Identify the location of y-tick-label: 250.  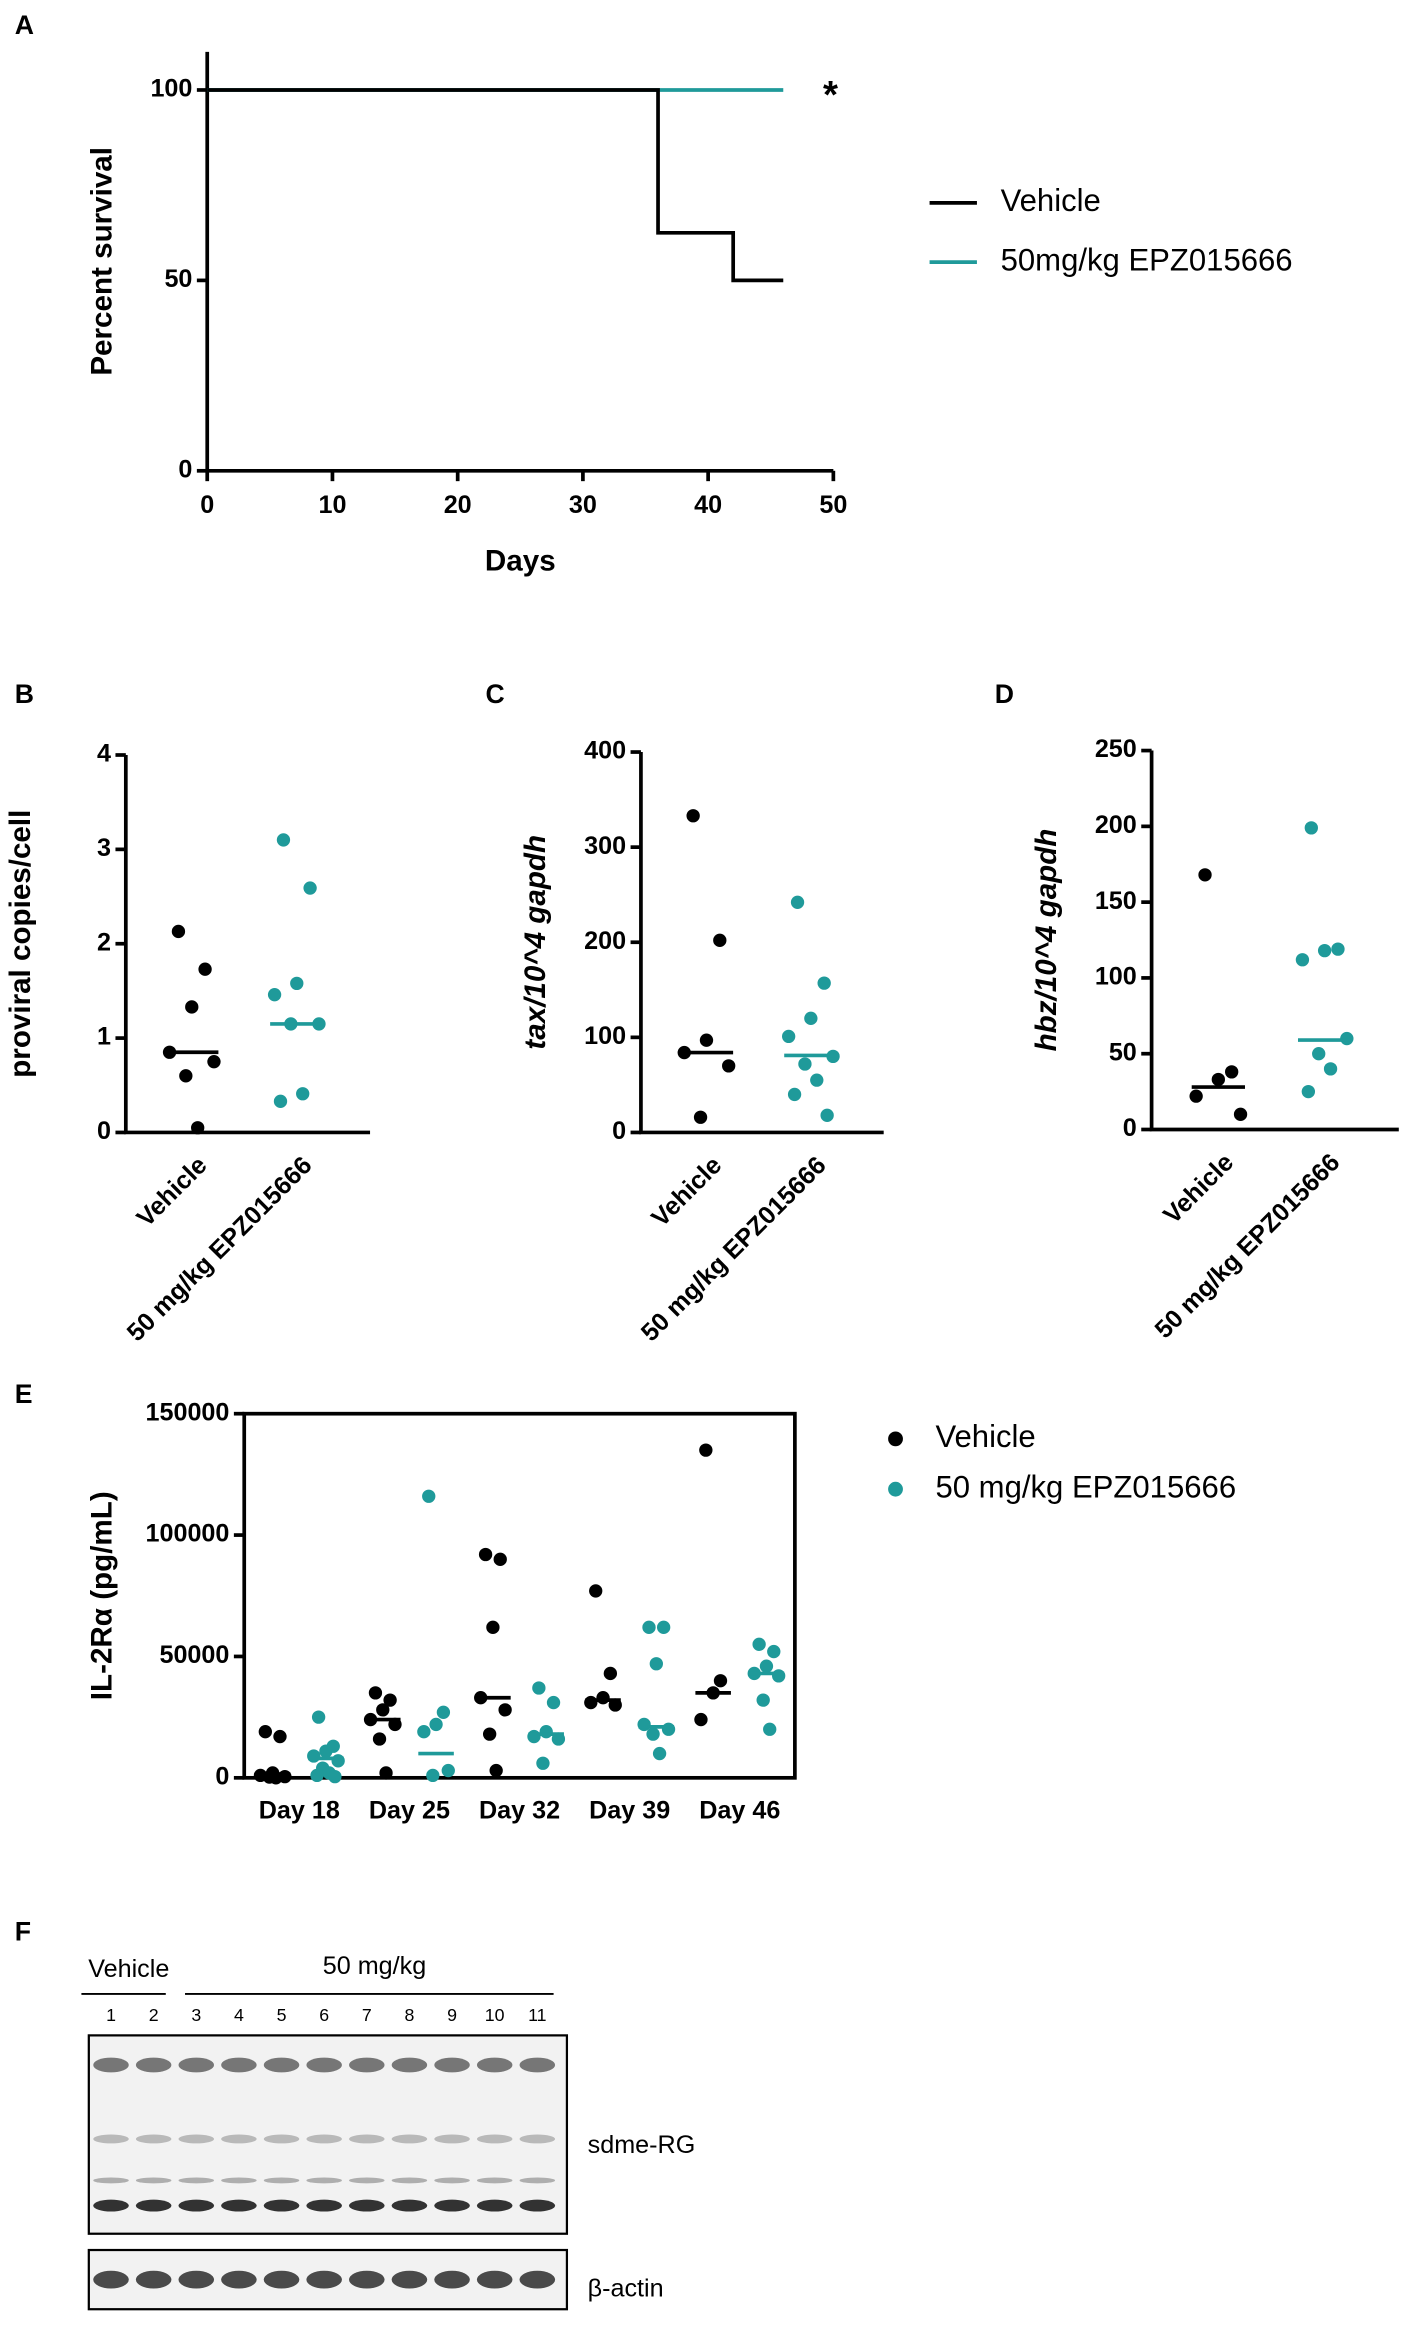
(1116, 749).